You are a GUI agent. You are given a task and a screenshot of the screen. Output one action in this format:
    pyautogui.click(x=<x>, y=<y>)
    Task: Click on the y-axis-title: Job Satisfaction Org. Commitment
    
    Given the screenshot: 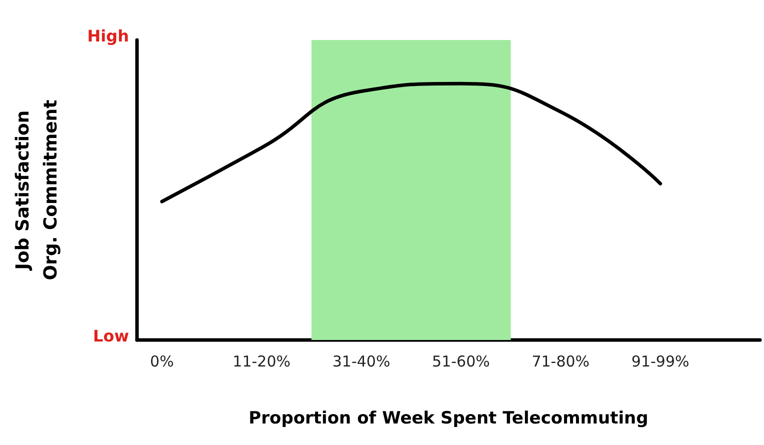 What is the action you would take?
    pyautogui.click(x=37, y=189)
    